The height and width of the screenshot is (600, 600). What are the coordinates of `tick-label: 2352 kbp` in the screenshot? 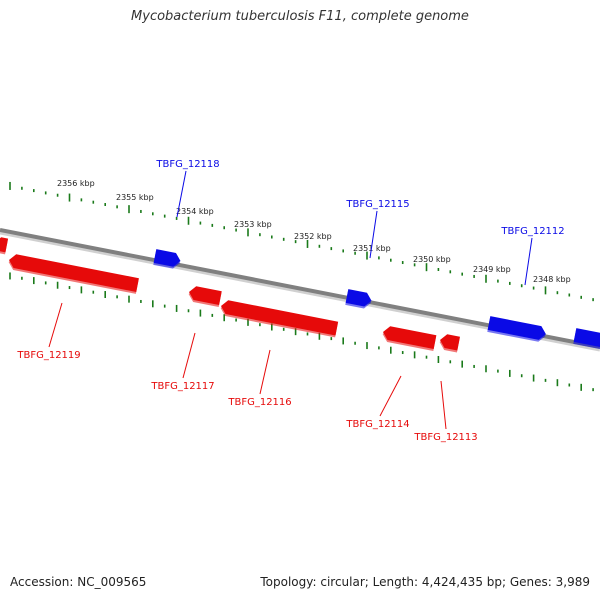 It's located at (313, 236).